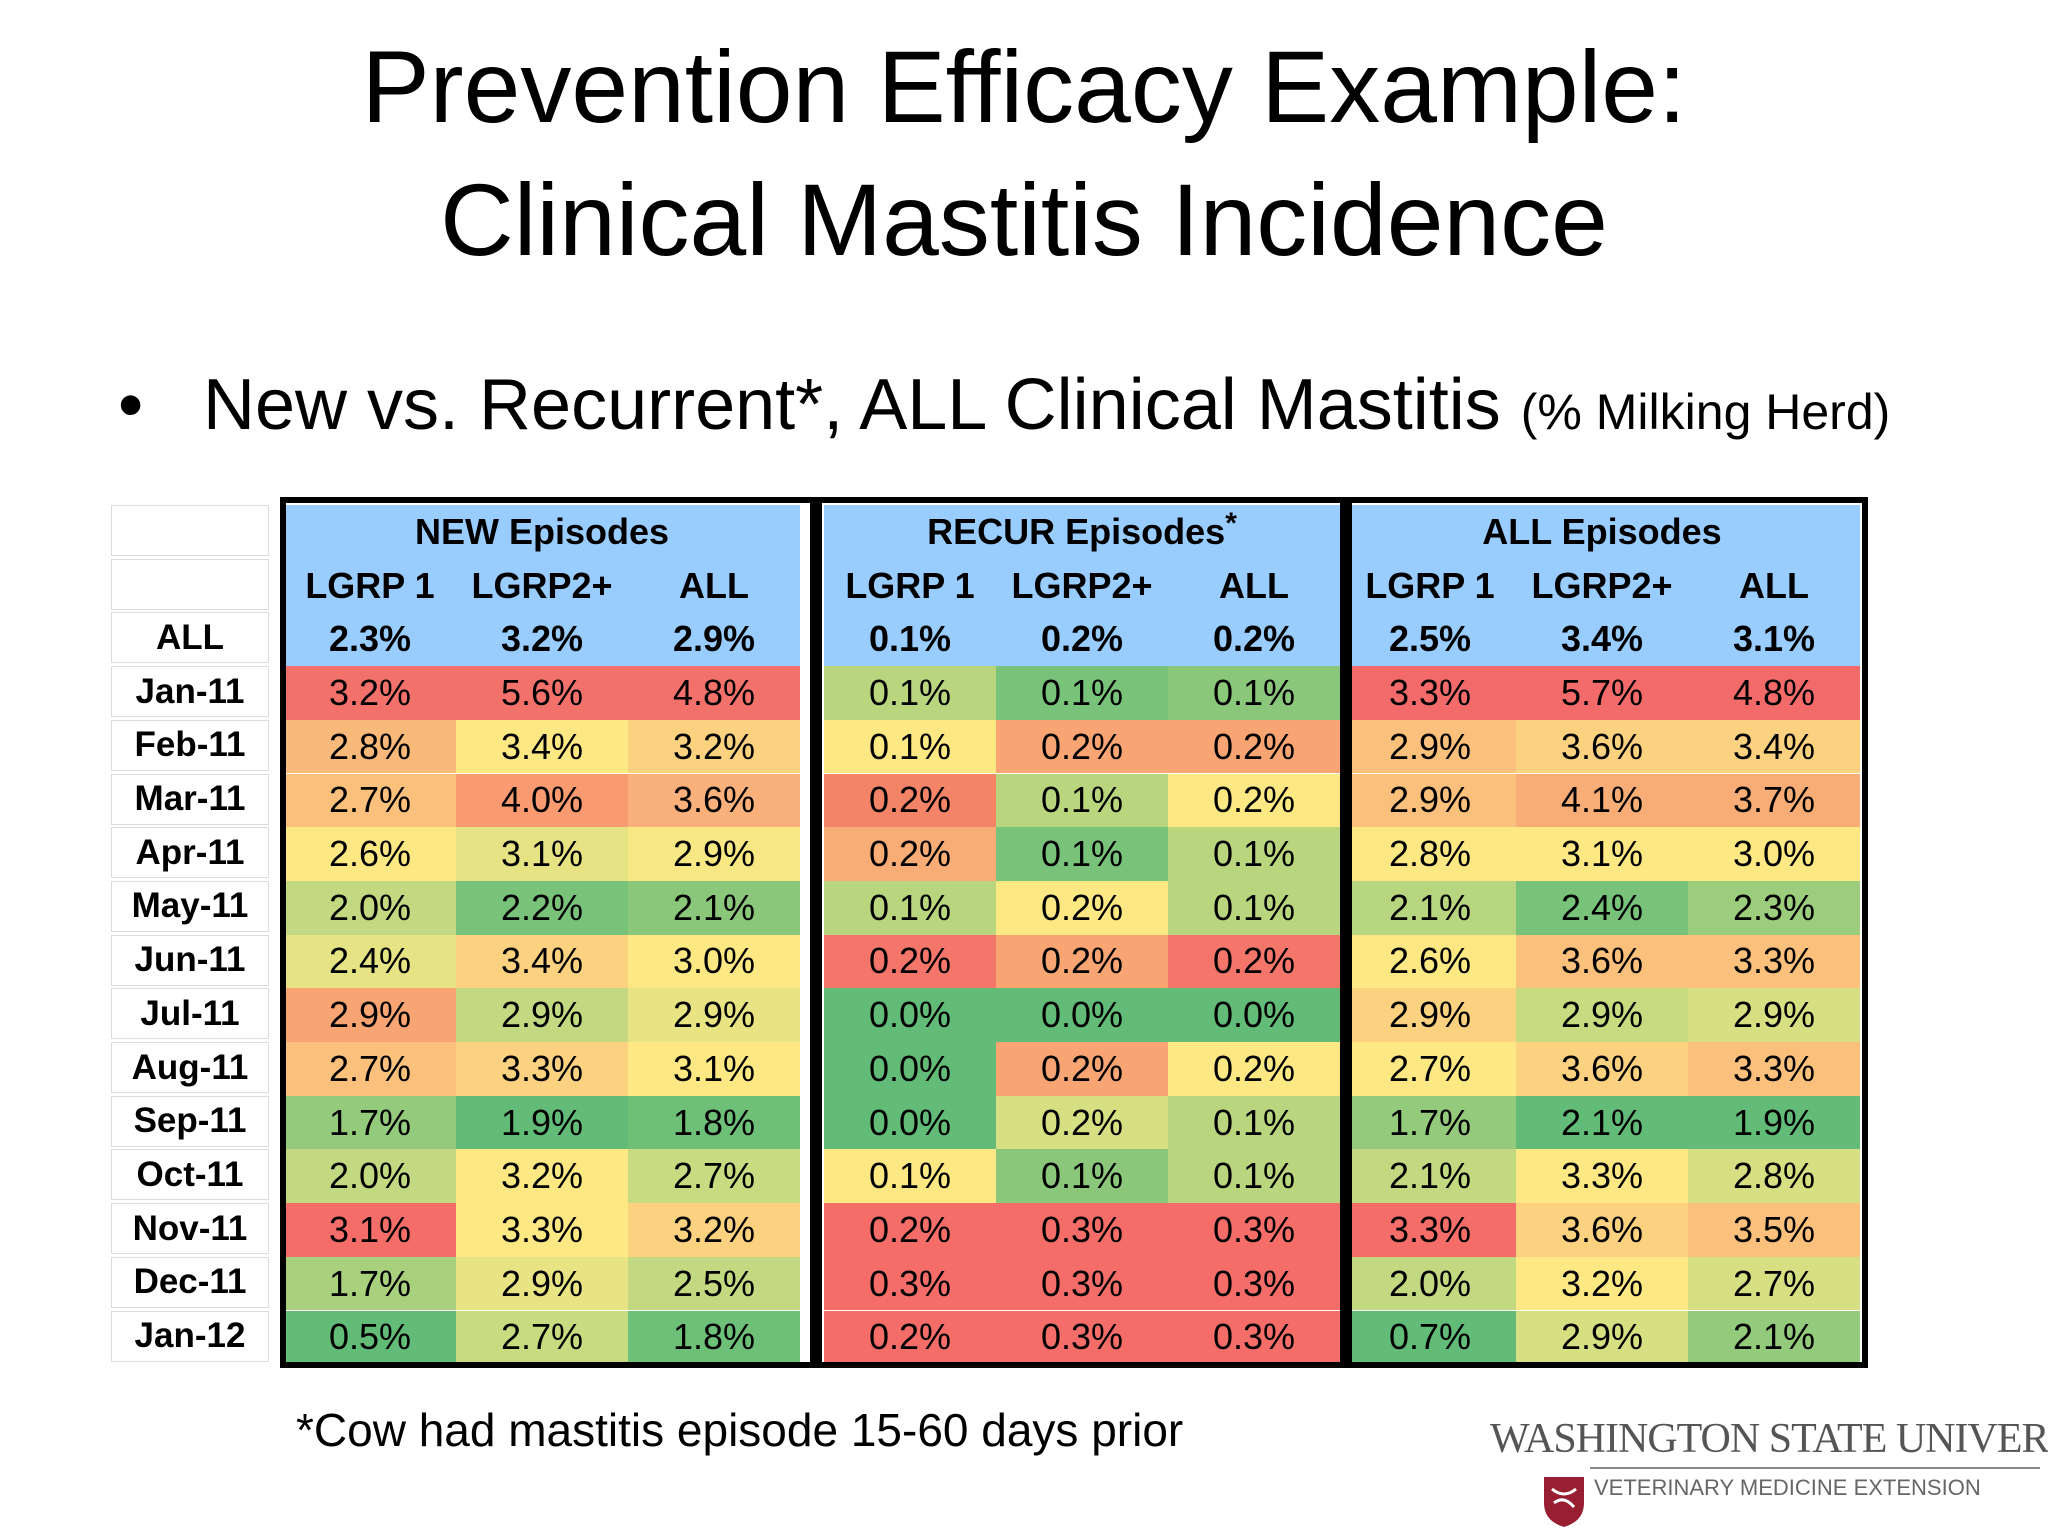  I want to click on summary-value: 3.2%, so click(542, 639).